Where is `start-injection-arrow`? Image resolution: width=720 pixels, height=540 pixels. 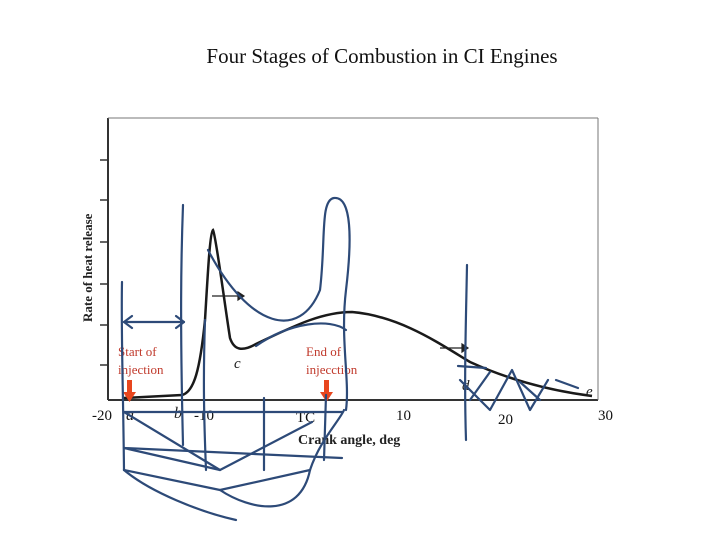 start-injection-arrow is located at coordinates (129, 391).